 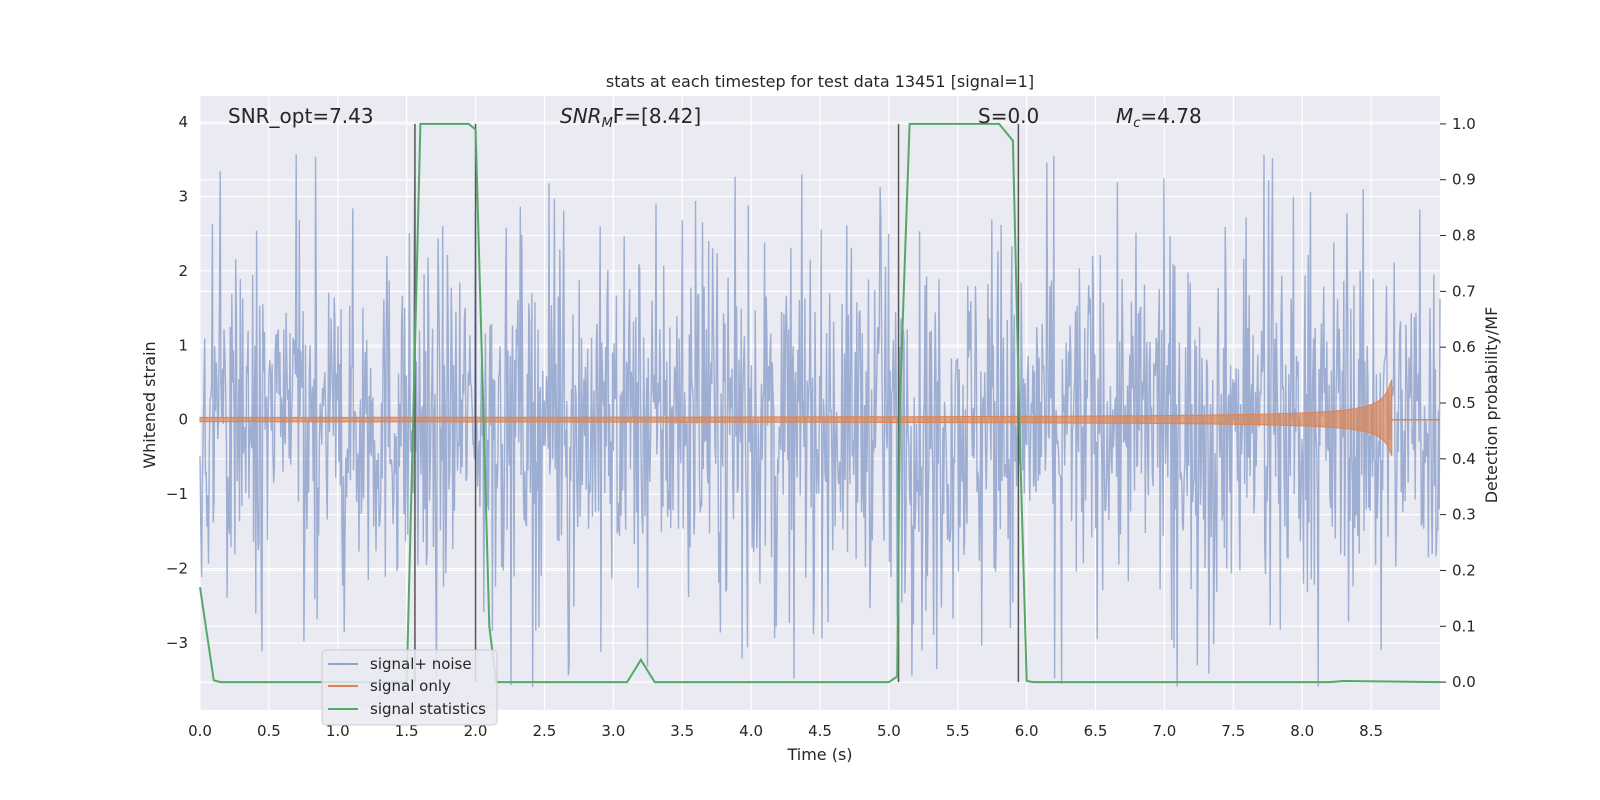 I want to click on annotation-s: S=0.0, so click(x=1008, y=116).